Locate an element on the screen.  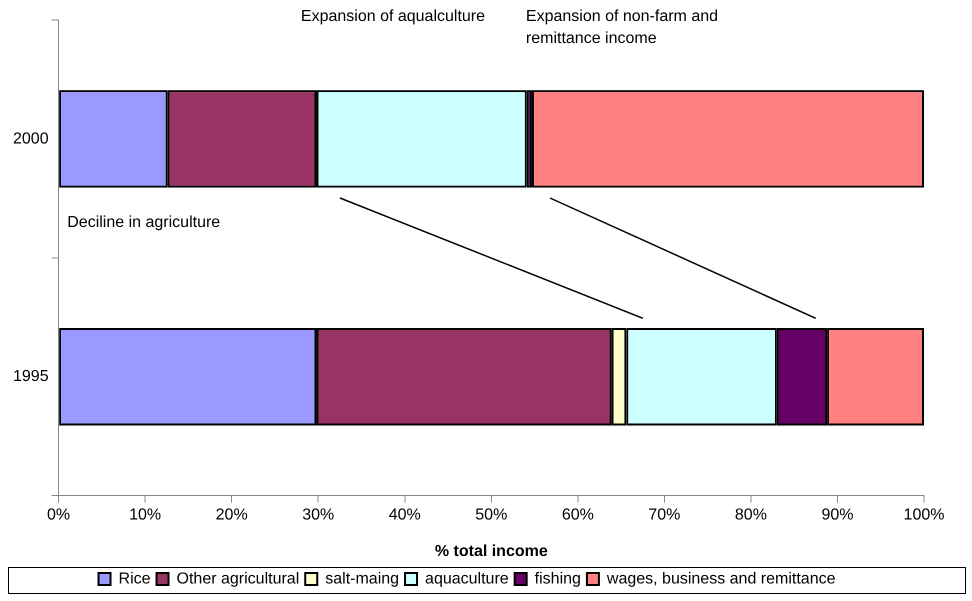
y-tick-label: 1995 is located at coordinates (31, 377).